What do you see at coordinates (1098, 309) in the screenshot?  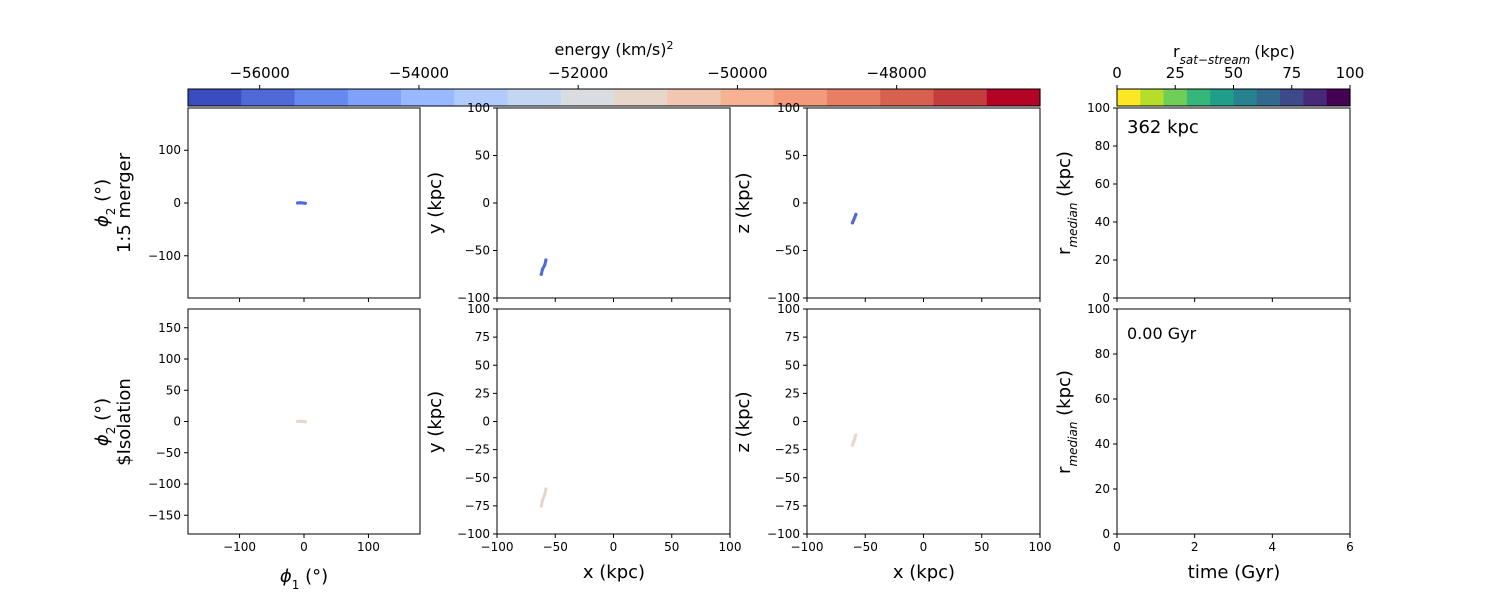 I see `rmed-y-row2-tick-label: 100` at bounding box center [1098, 309].